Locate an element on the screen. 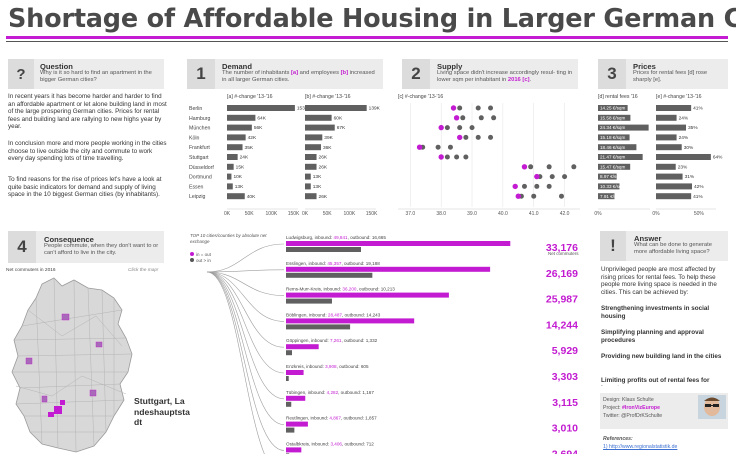 The width and height of the screenshot is (736, 454). inhabitants-tick: 0K is located at coordinates (227, 214).